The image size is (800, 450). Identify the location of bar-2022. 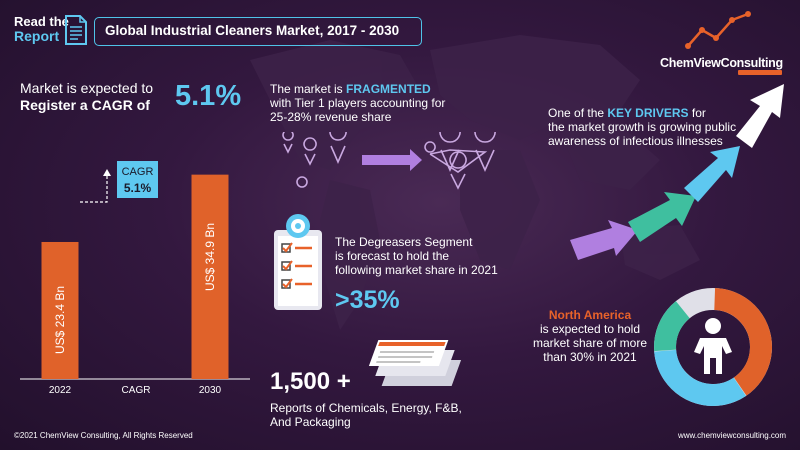
(60, 310).